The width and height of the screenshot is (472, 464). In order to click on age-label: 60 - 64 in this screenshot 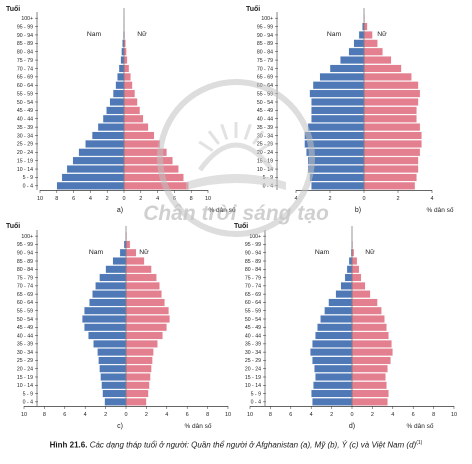, I will do `click(253, 303)`.